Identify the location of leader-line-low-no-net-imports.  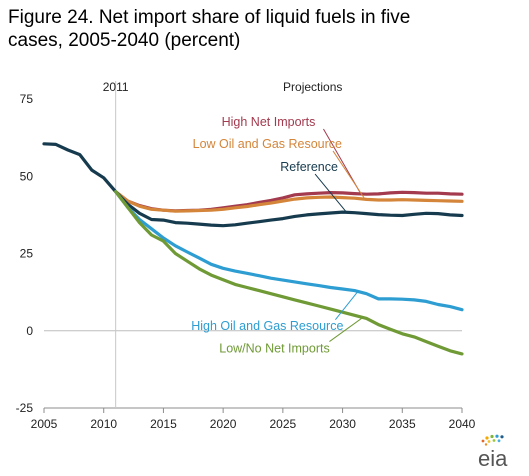
(346, 329).